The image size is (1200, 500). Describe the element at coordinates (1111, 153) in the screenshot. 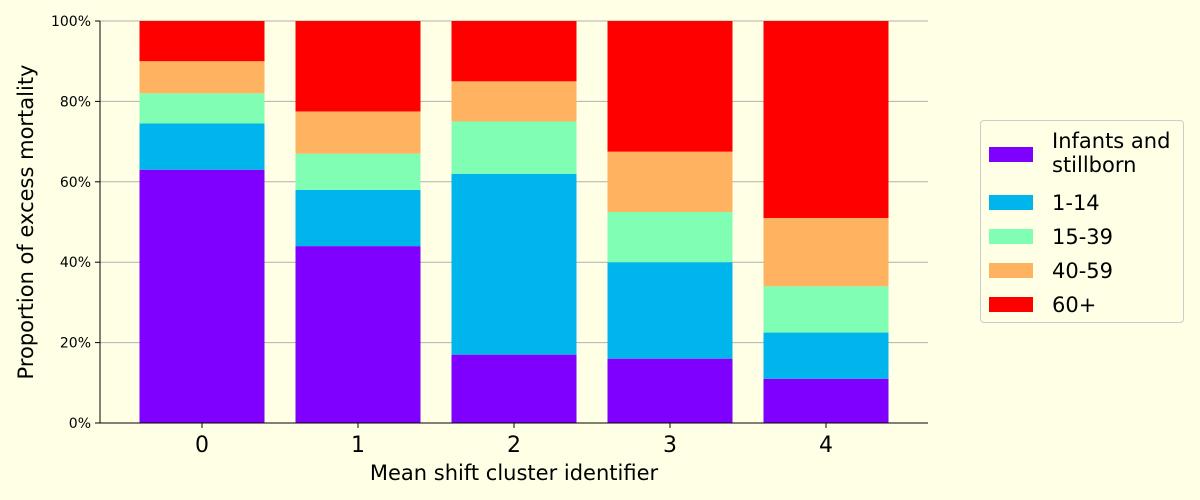

I see `legend-label: Infants and stillborn` at that location.